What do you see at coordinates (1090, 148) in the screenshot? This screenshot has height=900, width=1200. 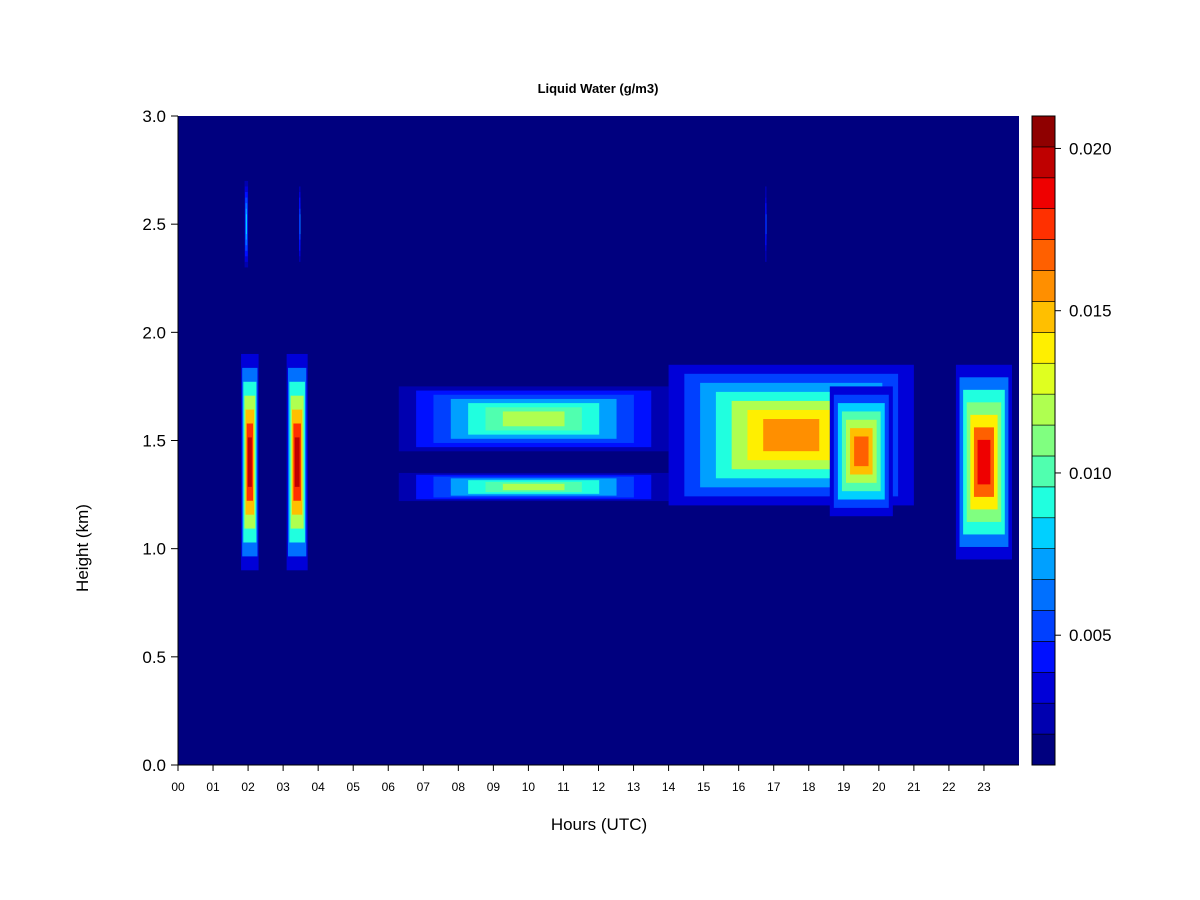 I see `colorbar-tick-label: 0.020` at bounding box center [1090, 148].